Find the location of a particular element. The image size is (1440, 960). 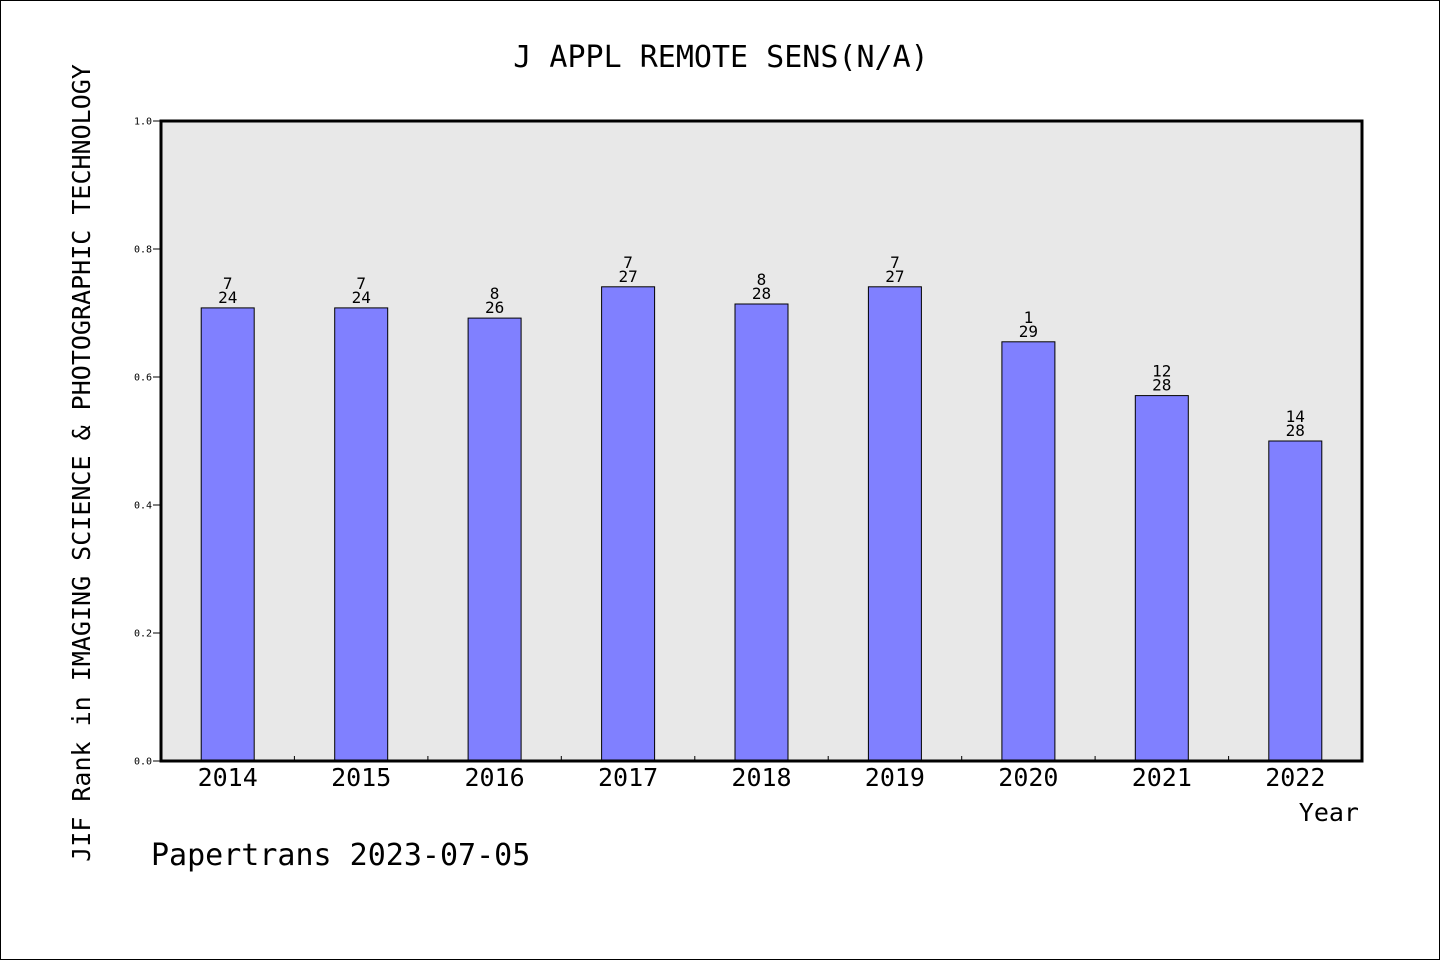

bar-2021 is located at coordinates (1161, 578).